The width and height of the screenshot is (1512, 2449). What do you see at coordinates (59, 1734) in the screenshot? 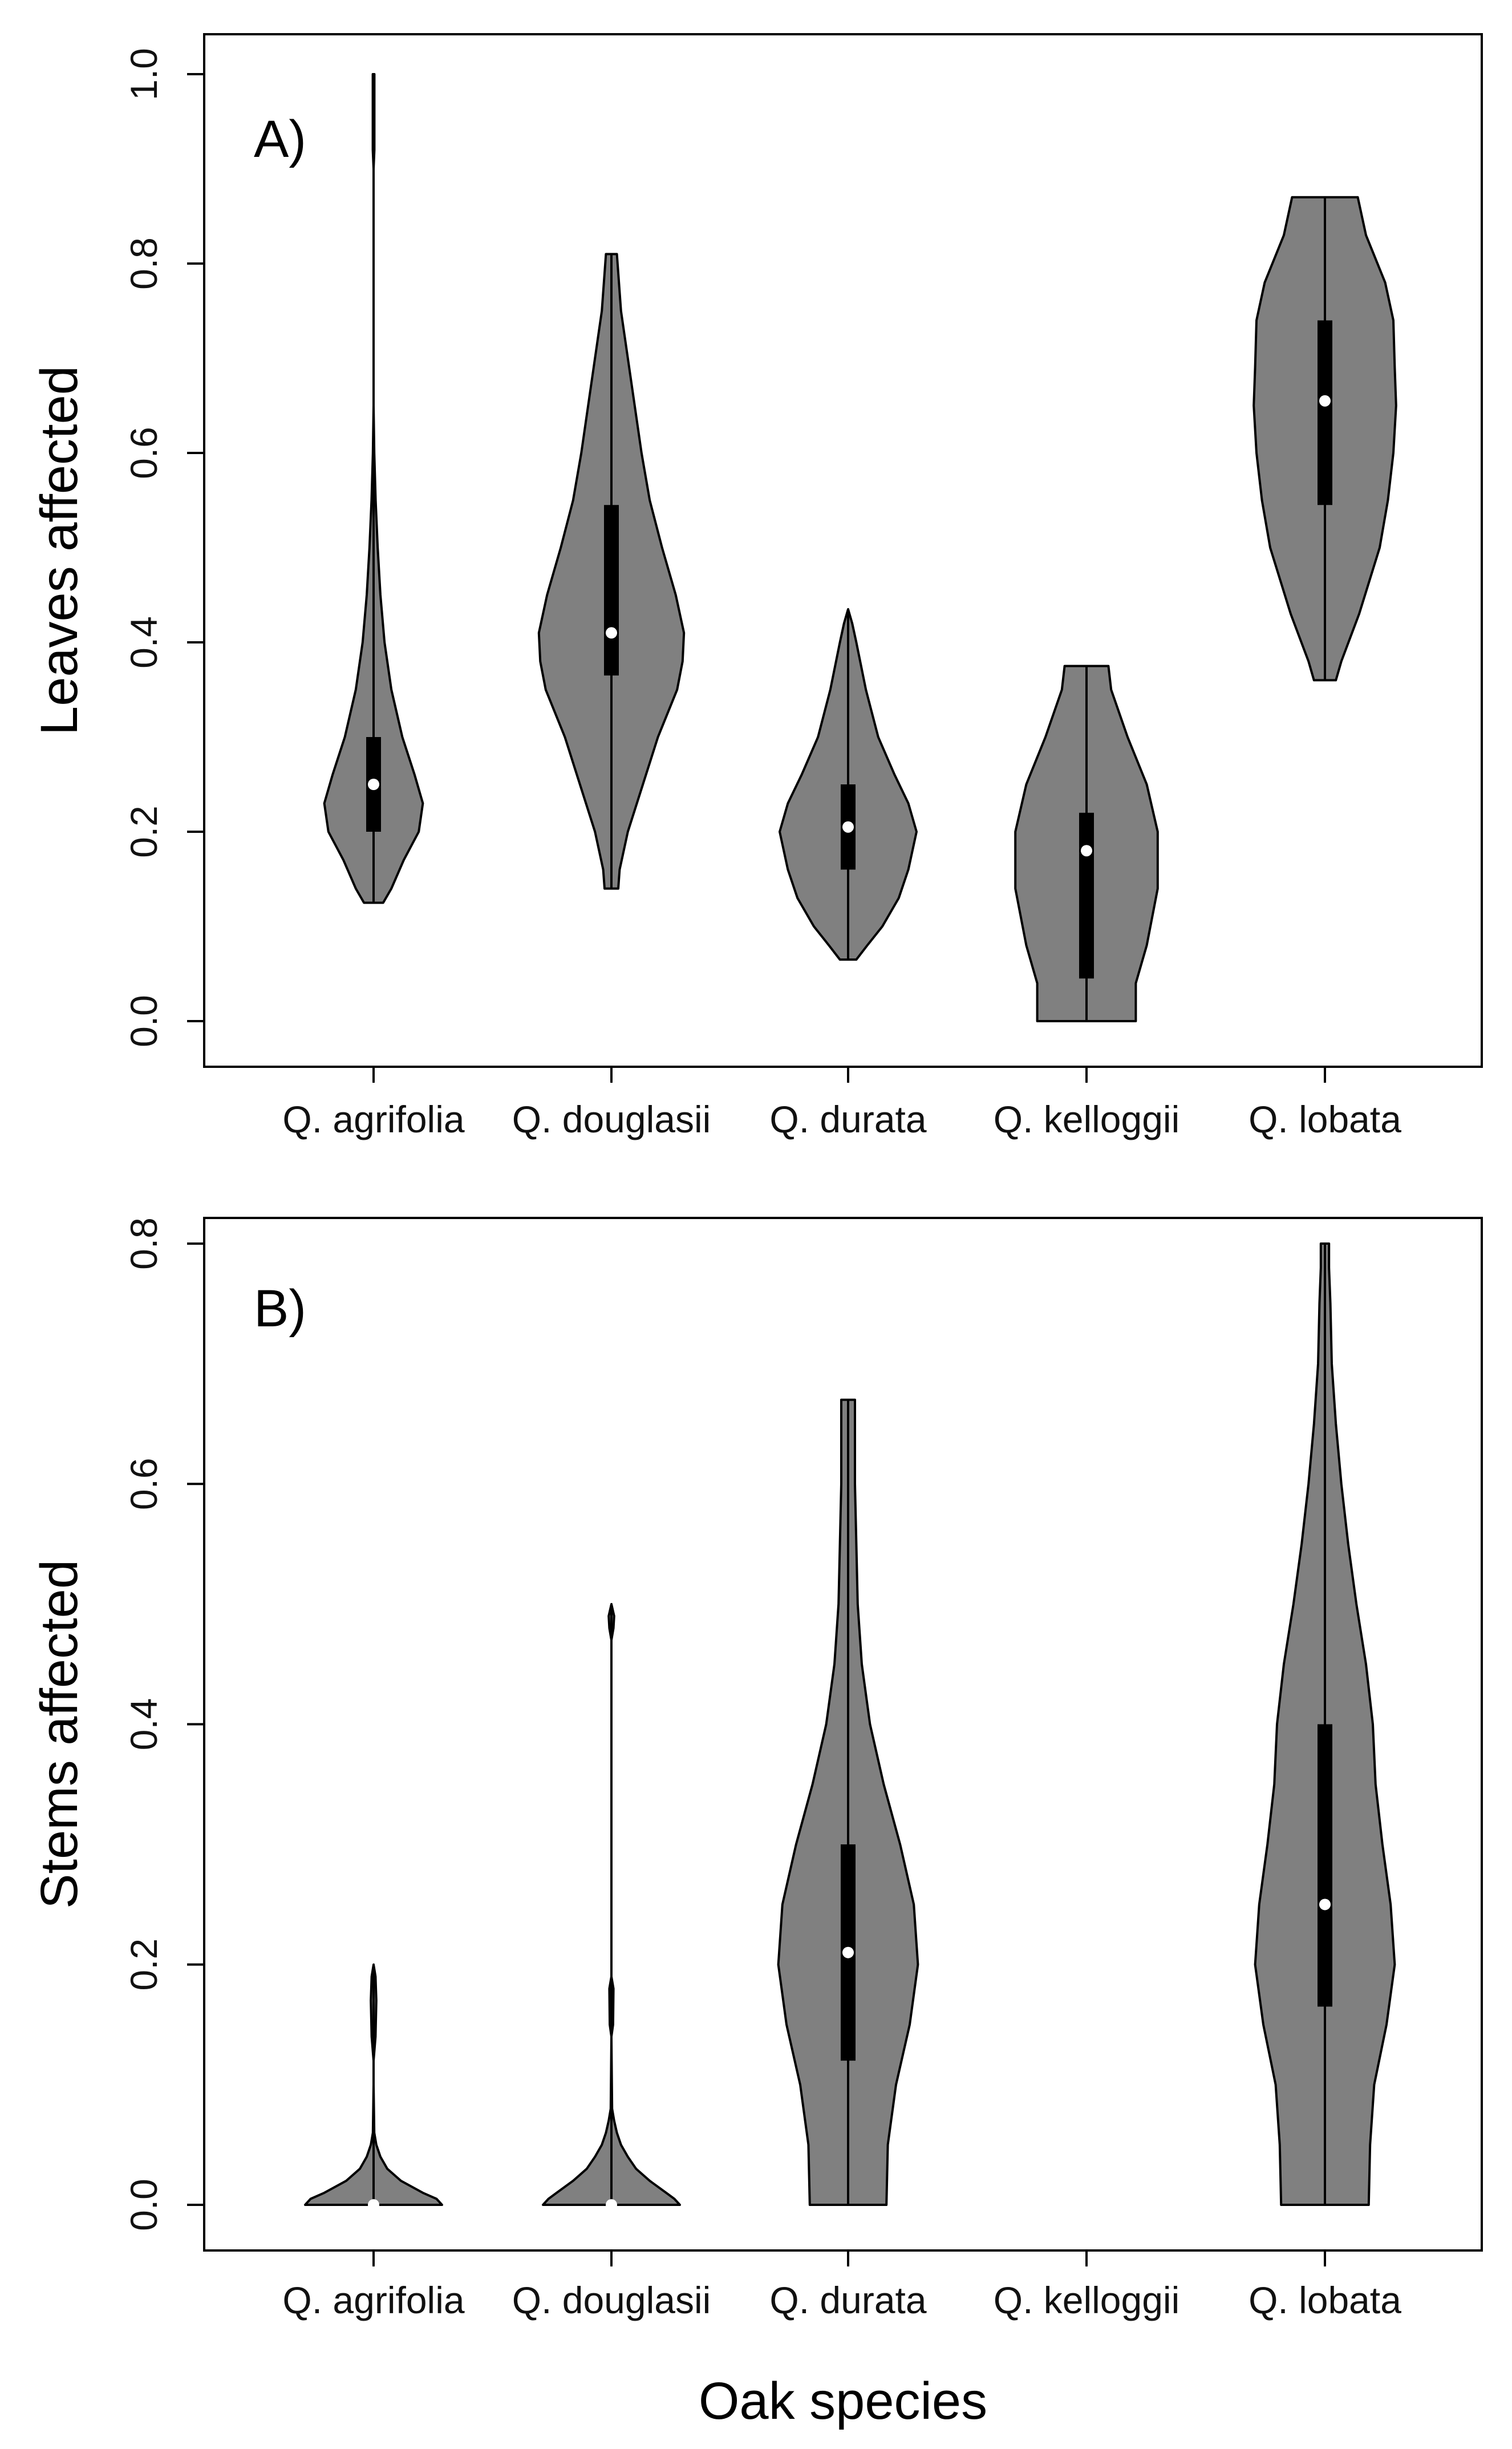
I see `y-axis-title-b: Stems affected` at bounding box center [59, 1734].